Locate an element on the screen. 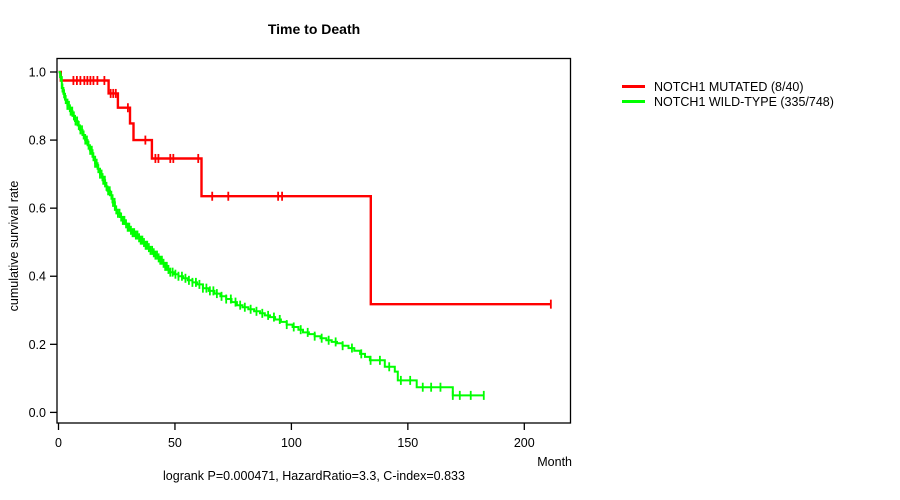 This screenshot has height=500, width=900. legend-label: NOTCH1 WILD-TYPE (335/748) is located at coordinates (744, 101).